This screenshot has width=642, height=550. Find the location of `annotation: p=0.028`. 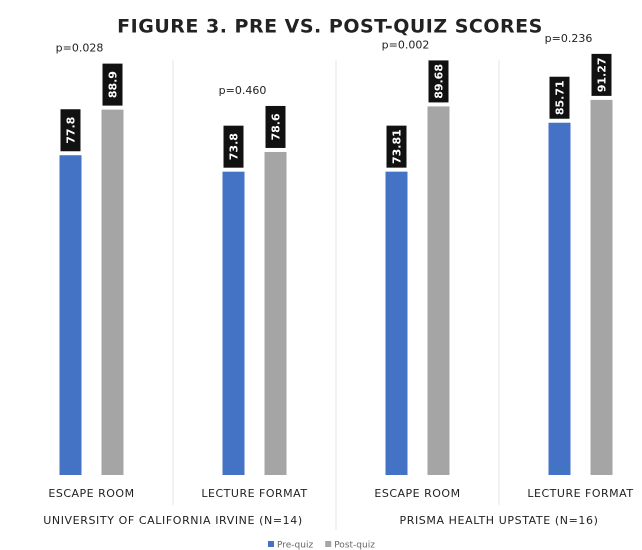

annotation: p=0.028 is located at coordinates (80, 48).